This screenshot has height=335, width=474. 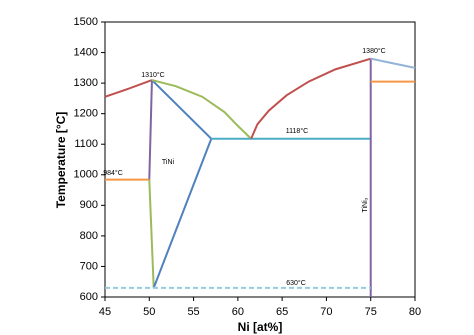 I want to click on x-axis-label: Ni [at%], so click(x=260, y=327).